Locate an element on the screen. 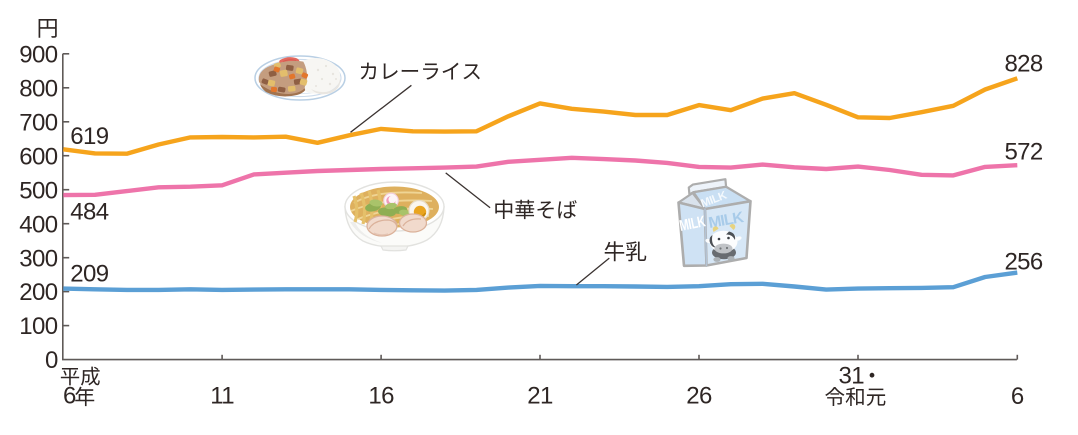  svg-text: 619 is located at coordinates (89, 136).